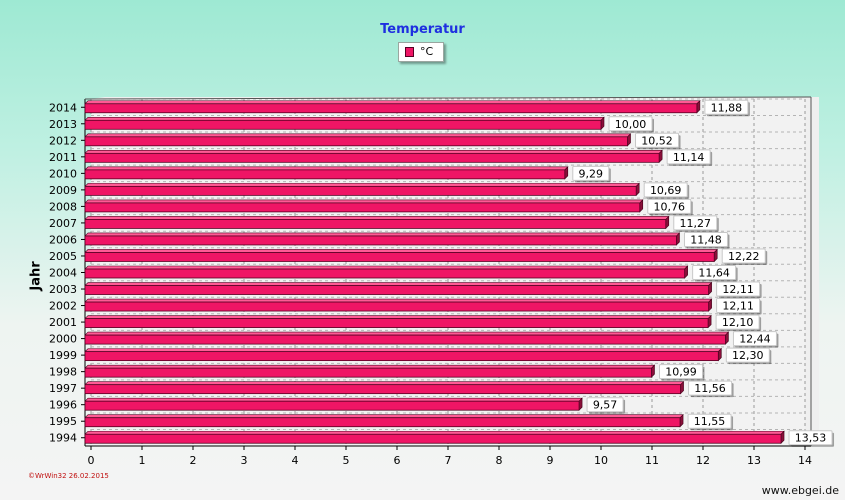 The width and height of the screenshot is (845, 500). What do you see at coordinates (63, 124) in the screenshot?
I see `y-tick-label: 2013` at bounding box center [63, 124].